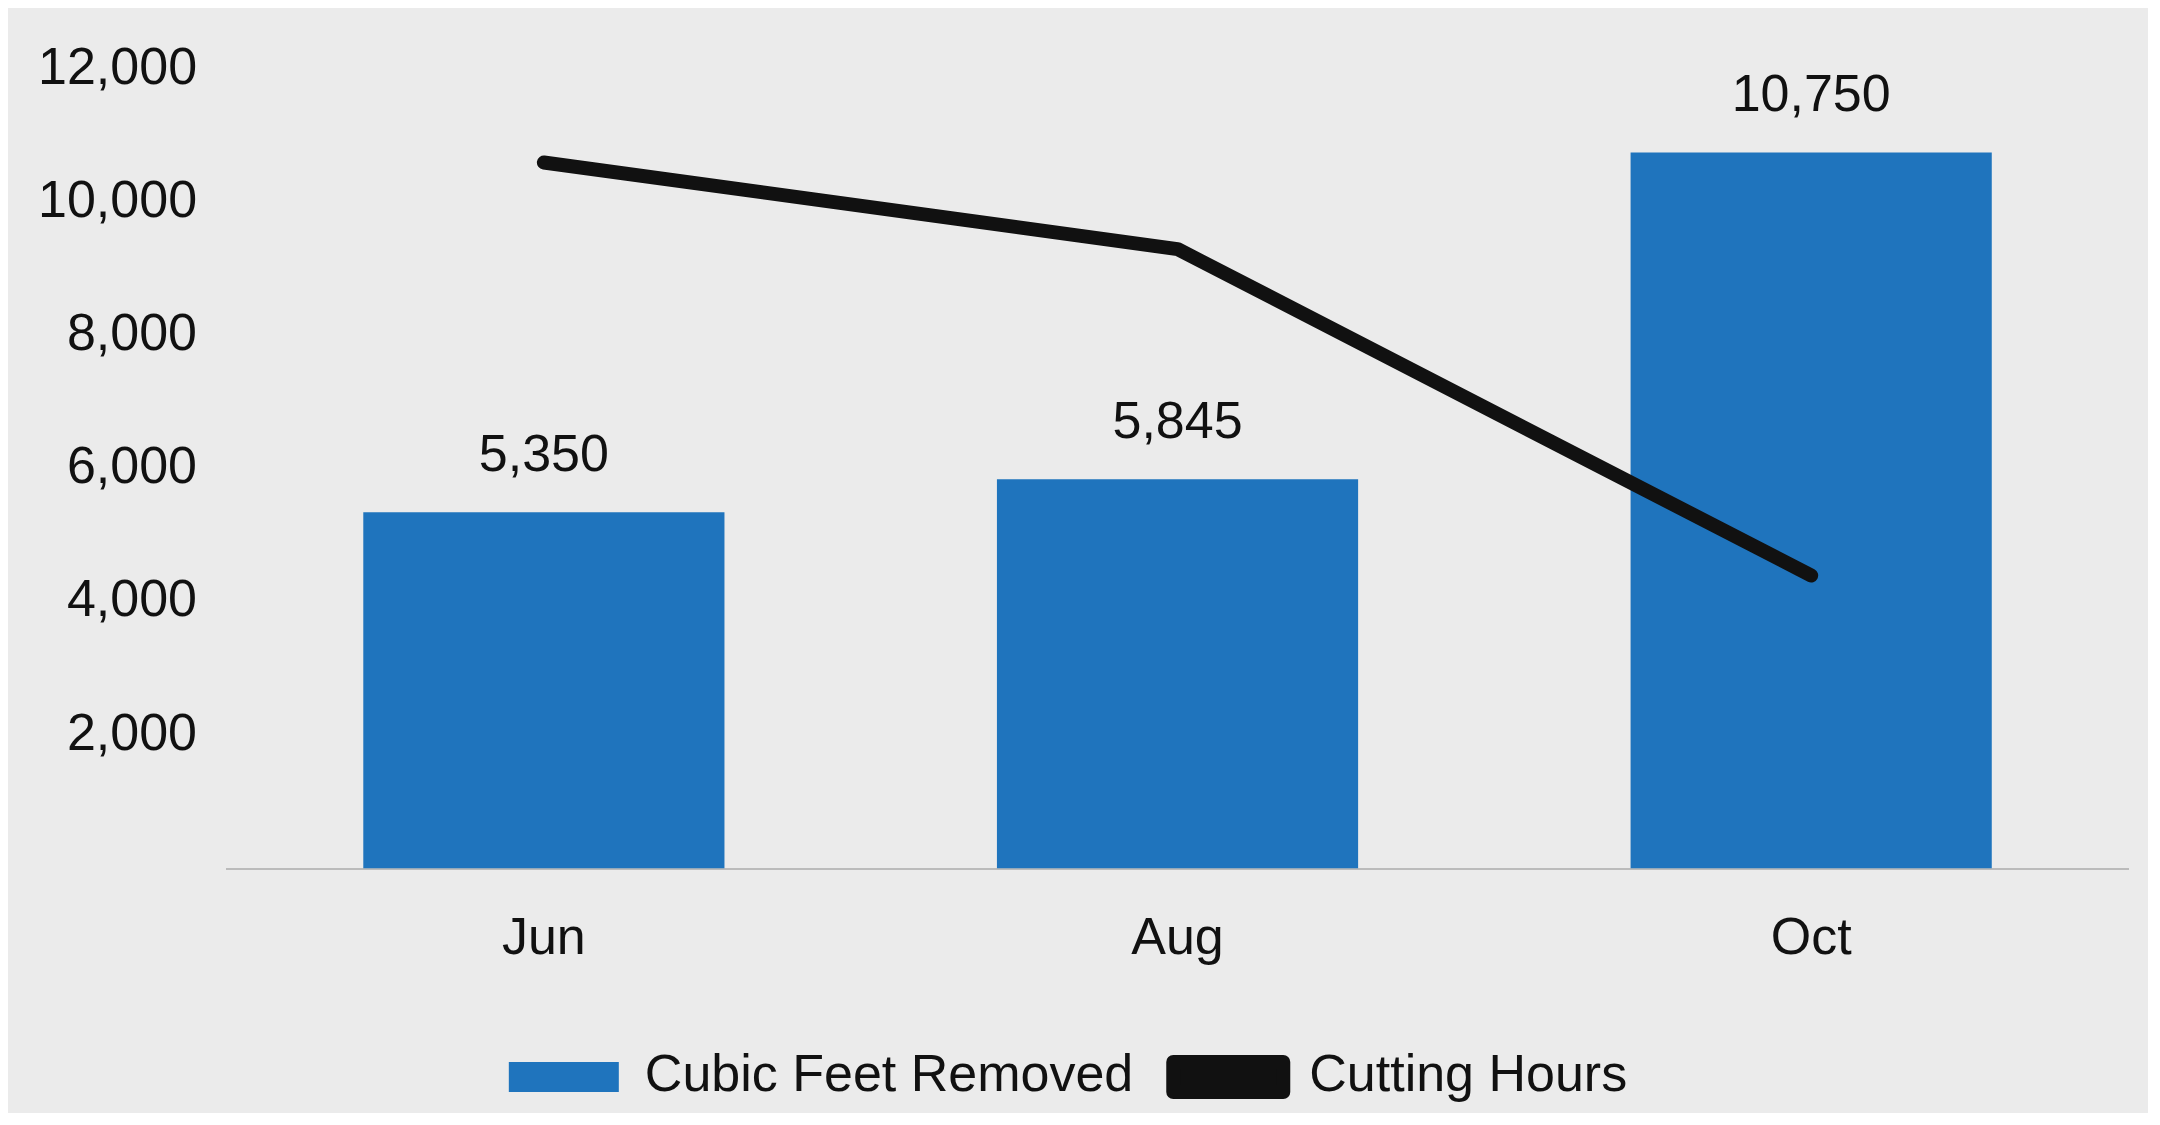 This screenshot has width=2160, height=1125. I want to click on y-tick-label: 8,000, so click(132, 332).